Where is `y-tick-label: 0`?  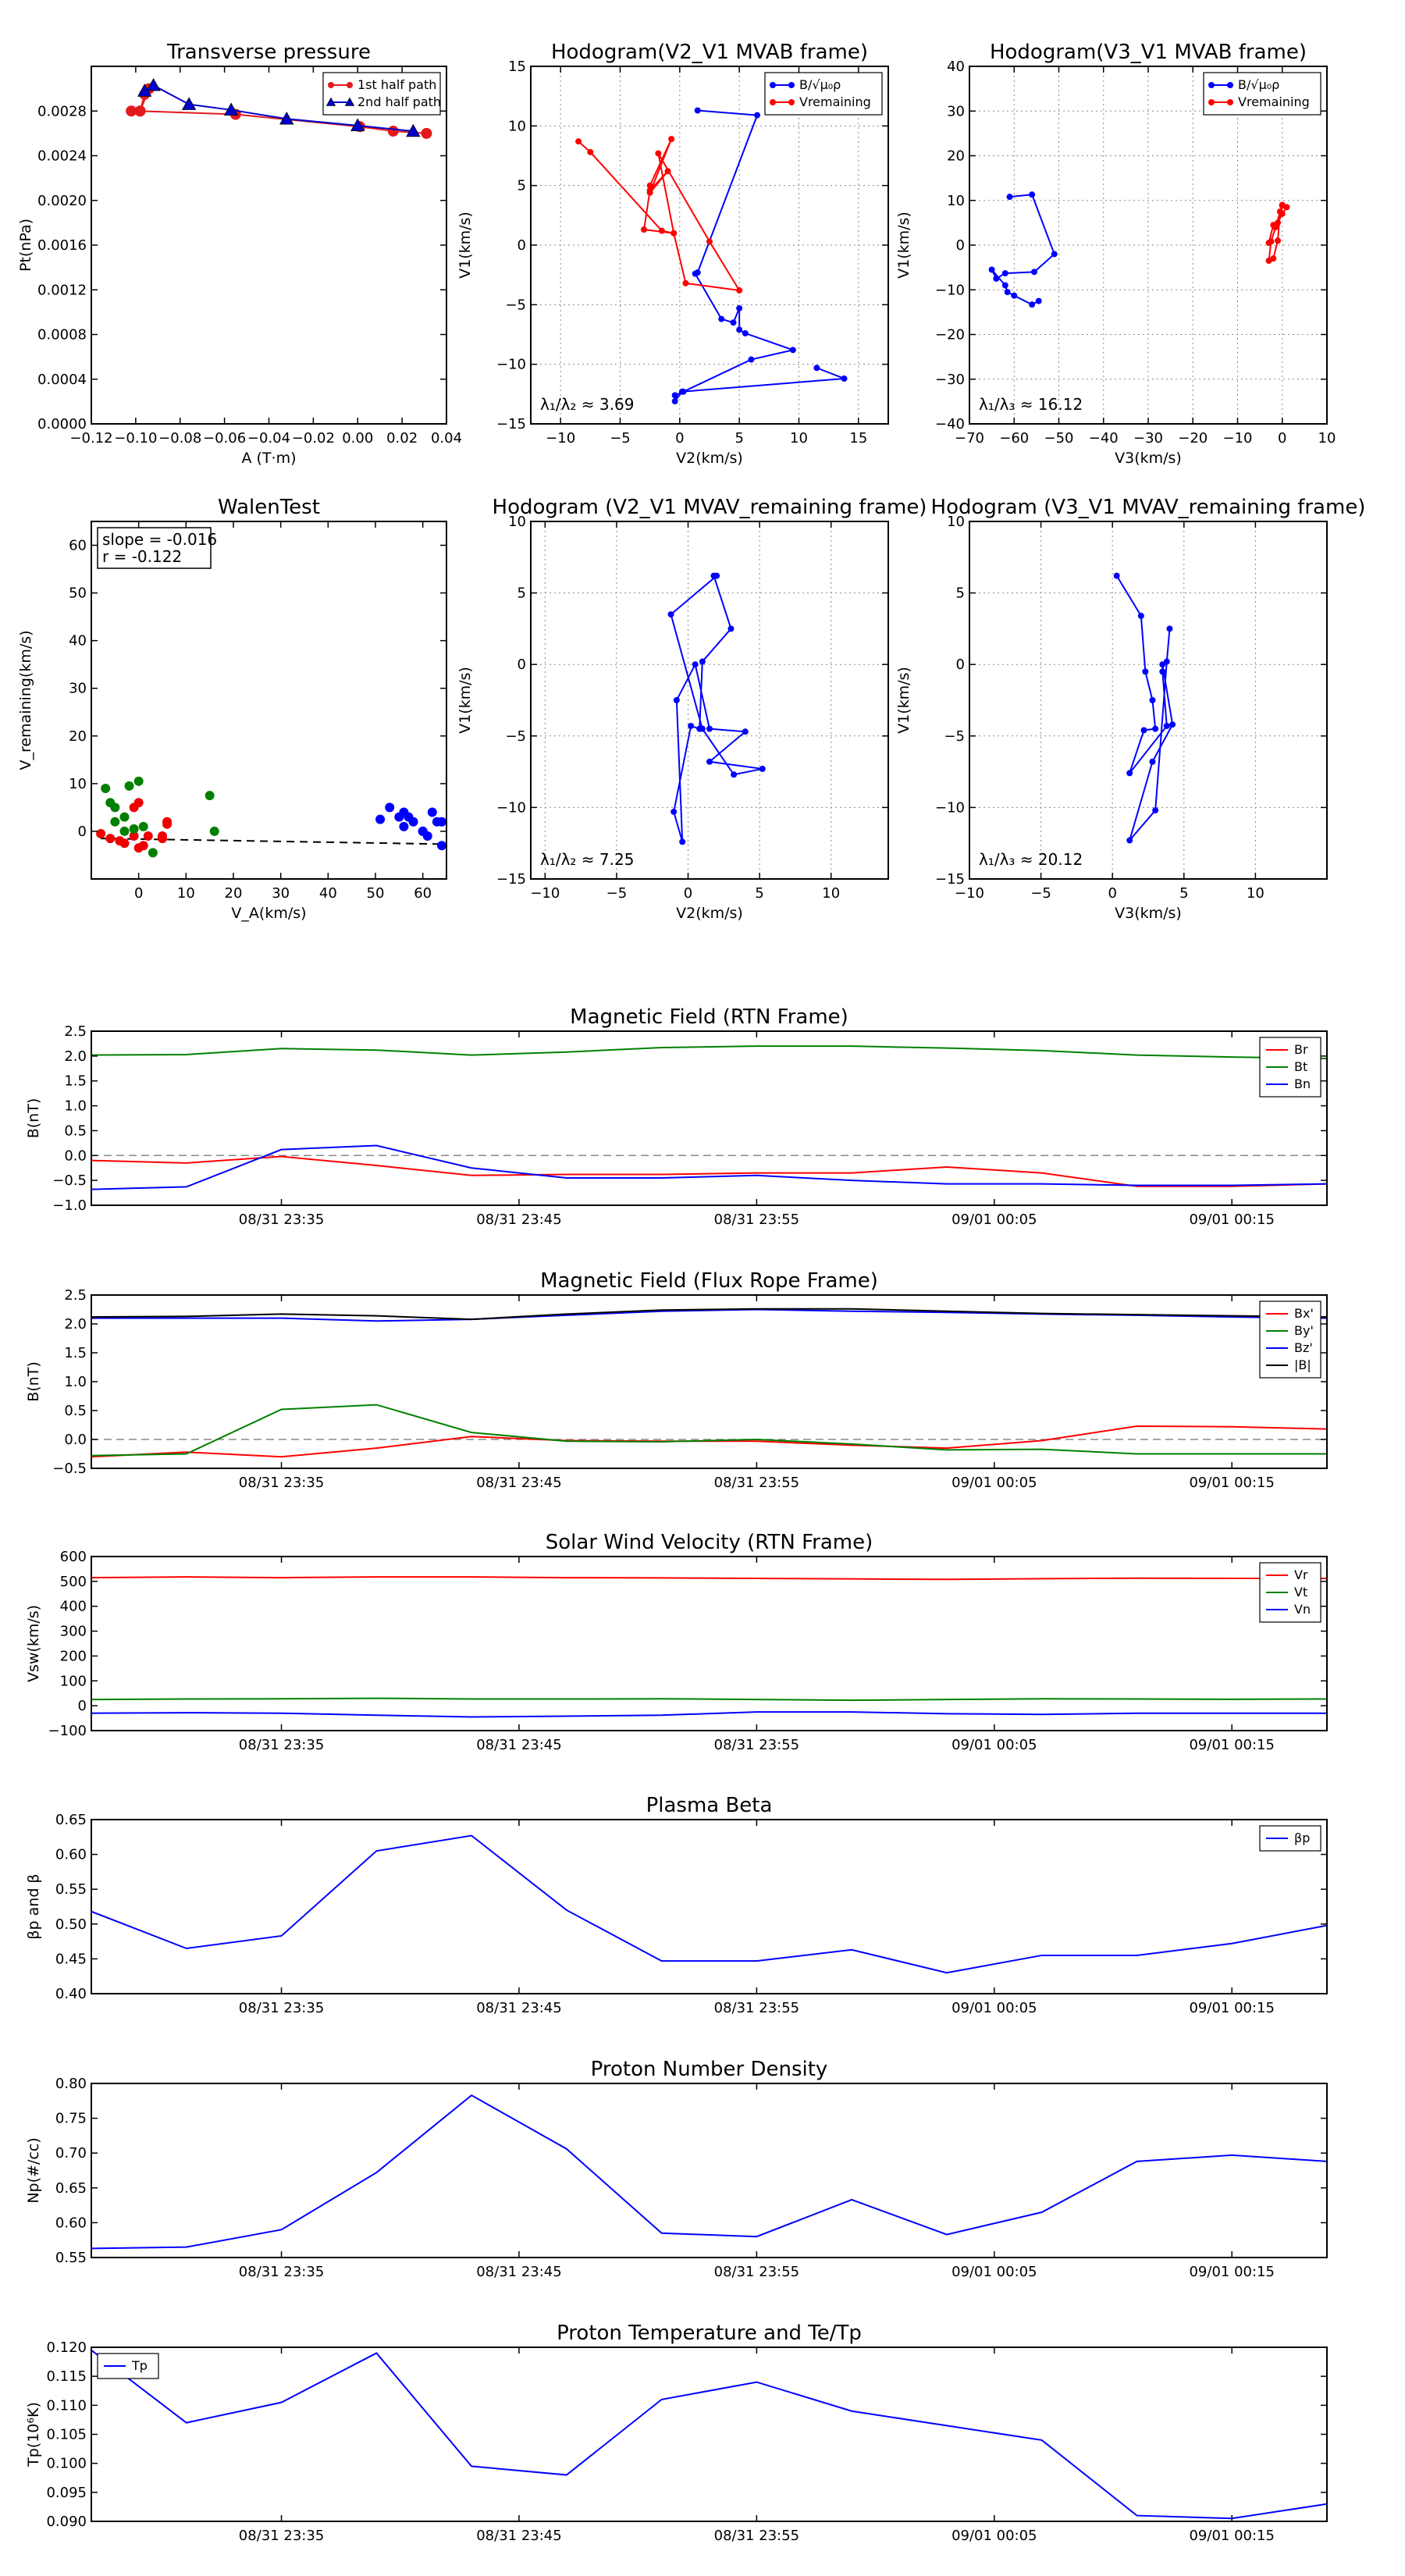
y-tick-label: 0 is located at coordinates (82, 1706).